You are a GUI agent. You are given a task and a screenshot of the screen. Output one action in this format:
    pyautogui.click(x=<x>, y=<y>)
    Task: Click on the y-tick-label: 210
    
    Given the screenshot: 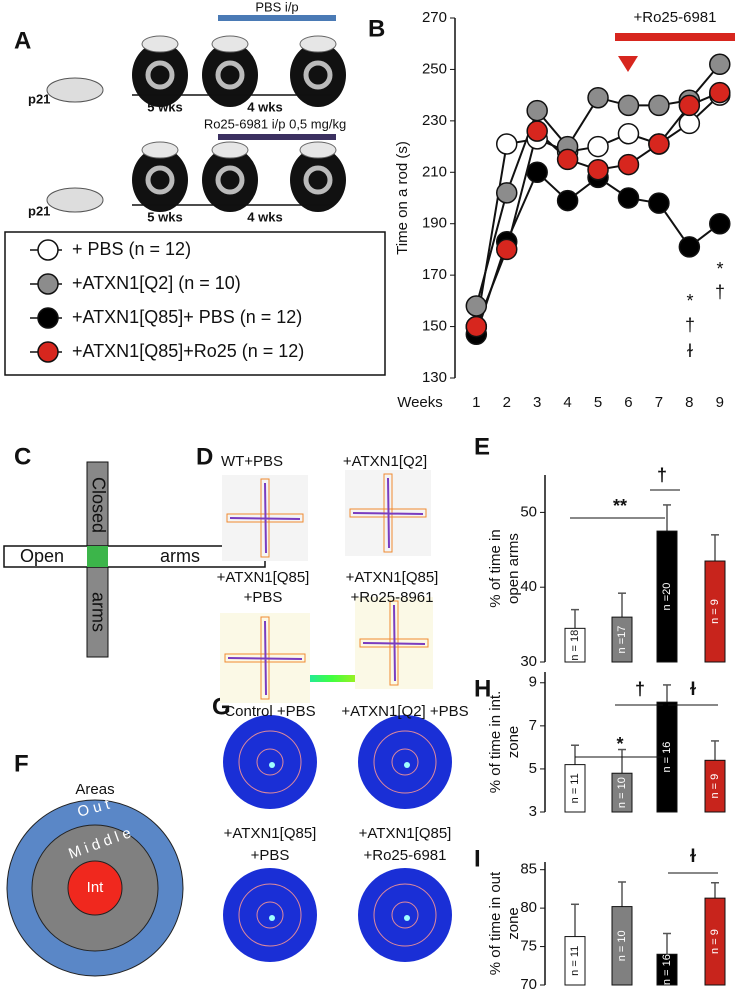 What is the action you would take?
    pyautogui.click(x=434, y=171)
    